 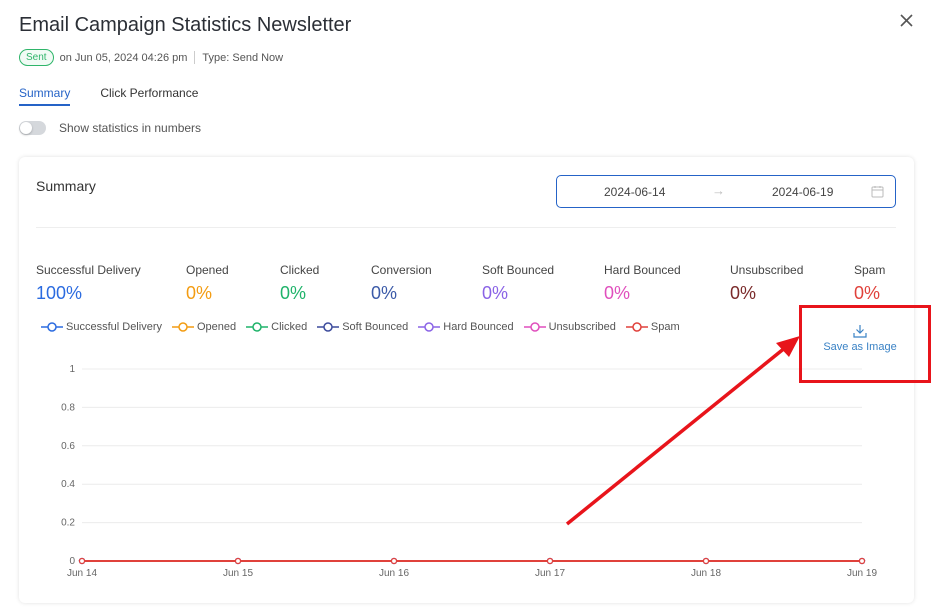 What do you see at coordinates (195, 57) in the screenshot?
I see `meta-divider` at bounding box center [195, 57].